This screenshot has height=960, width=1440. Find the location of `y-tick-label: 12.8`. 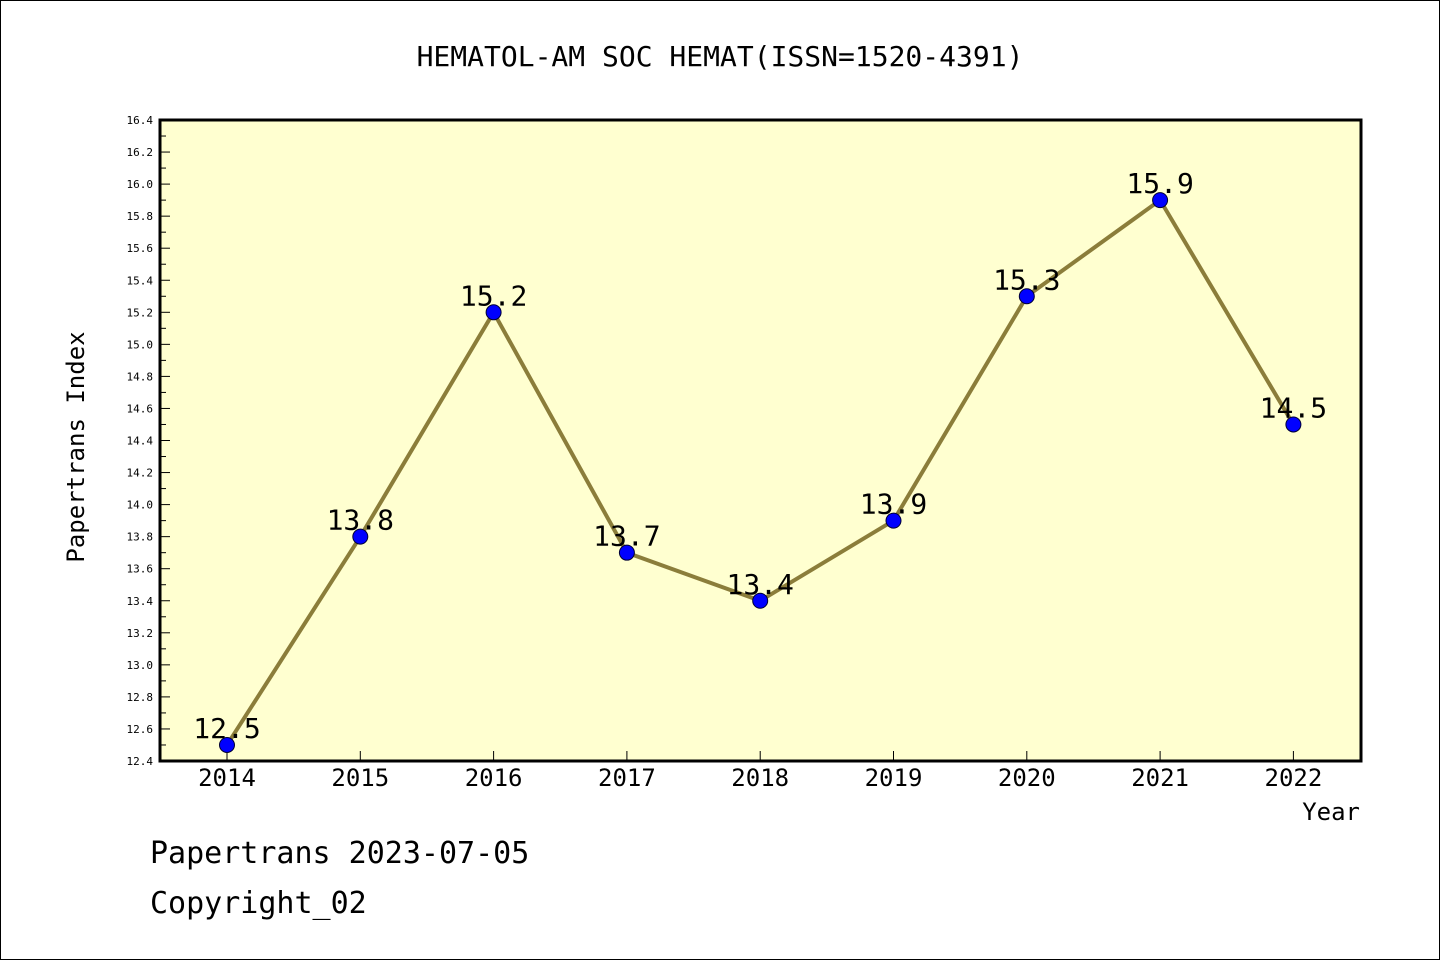

y-tick-label: 12.8 is located at coordinates (140, 697).